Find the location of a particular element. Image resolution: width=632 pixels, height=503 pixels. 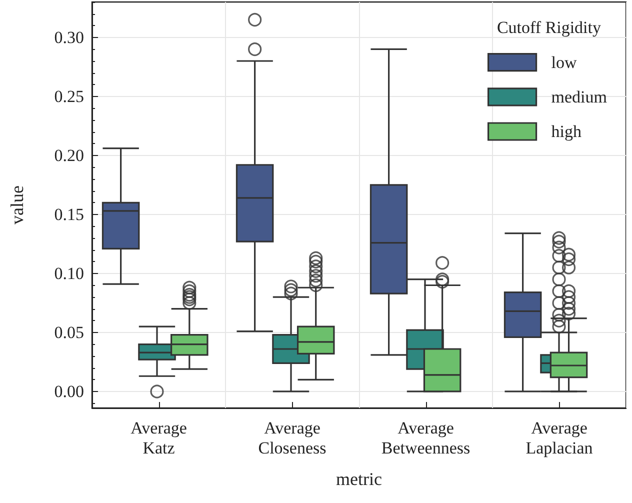

legend-label: high is located at coordinates (566, 131).